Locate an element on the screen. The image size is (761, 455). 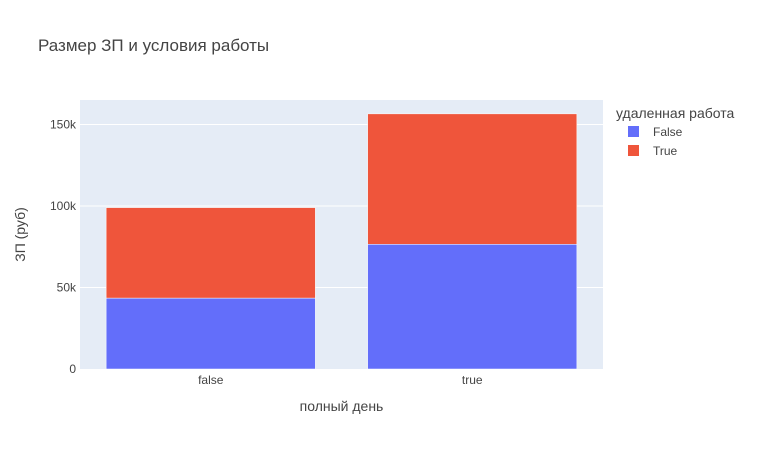
legend-title: удаленная работа is located at coordinates (675, 113).